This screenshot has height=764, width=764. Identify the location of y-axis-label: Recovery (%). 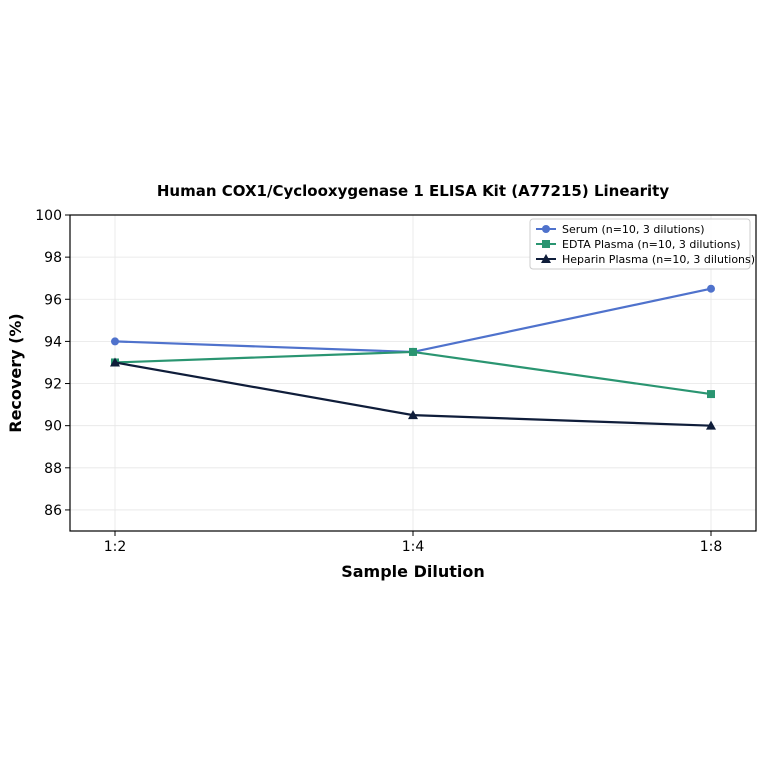
(15, 372).